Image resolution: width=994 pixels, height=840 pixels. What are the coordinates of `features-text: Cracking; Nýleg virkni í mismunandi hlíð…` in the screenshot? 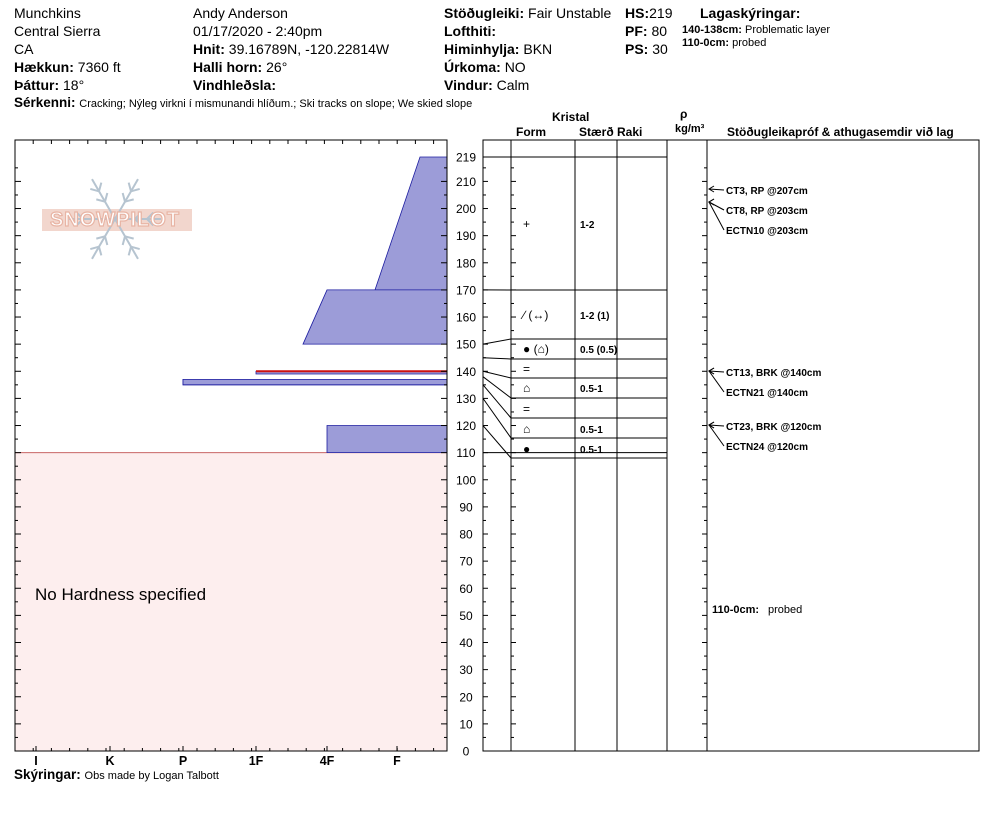 It's located at (276, 104).